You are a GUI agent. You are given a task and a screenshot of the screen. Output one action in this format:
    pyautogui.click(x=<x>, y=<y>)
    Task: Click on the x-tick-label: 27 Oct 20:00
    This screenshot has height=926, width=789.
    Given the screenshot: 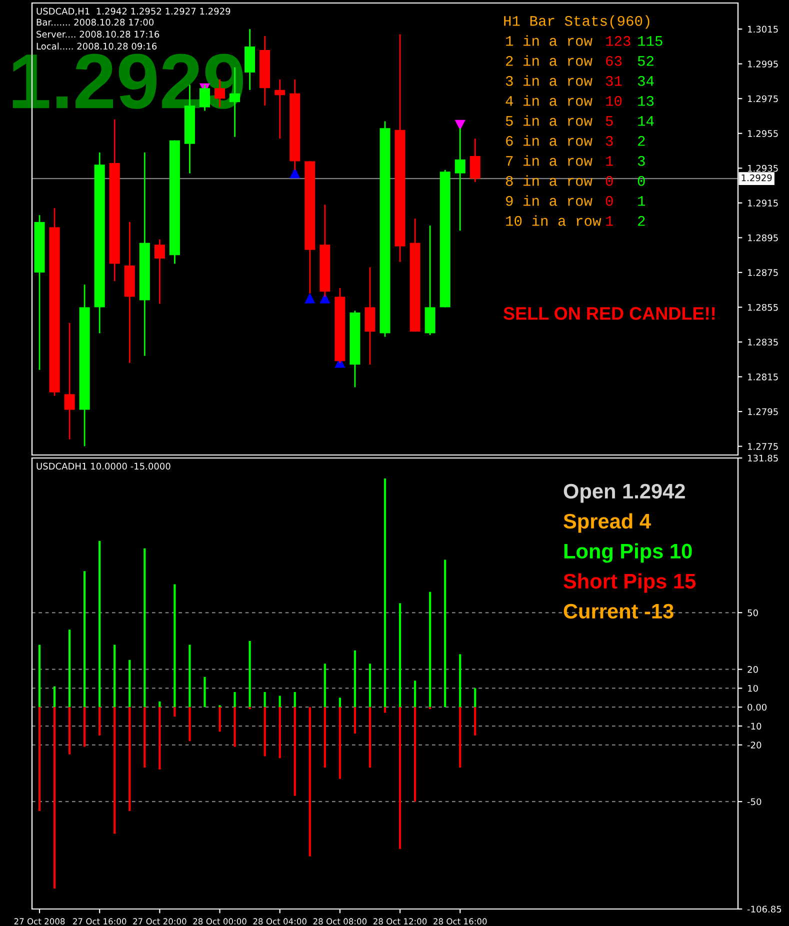 What is the action you would take?
    pyautogui.click(x=159, y=921)
    